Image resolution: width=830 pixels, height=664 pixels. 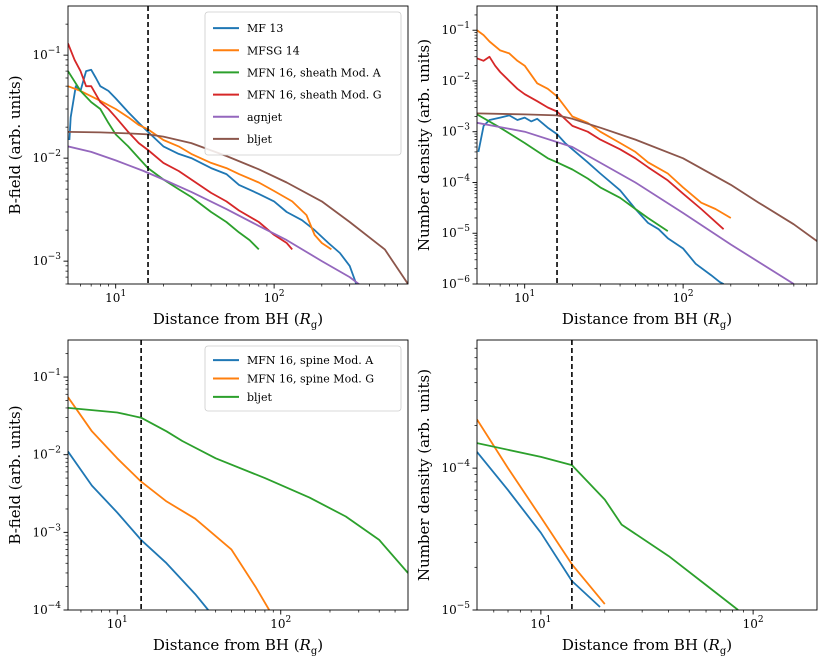 What do you see at coordinates (573, 172) in the screenshot?
I see `series-line-mfn-16-sheath-mod-a` at bounding box center [573, 172].